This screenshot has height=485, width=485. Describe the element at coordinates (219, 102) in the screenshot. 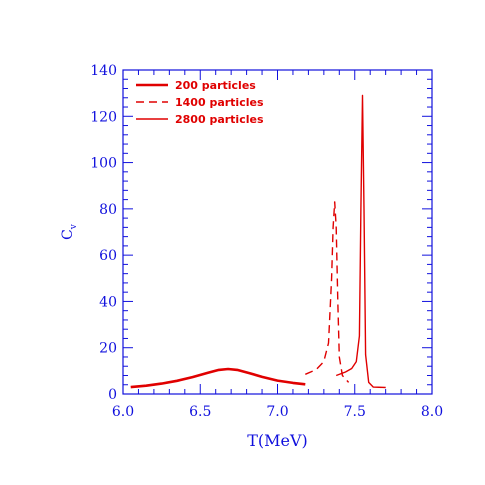

I see `legend-label: 1400 particles` at that location.